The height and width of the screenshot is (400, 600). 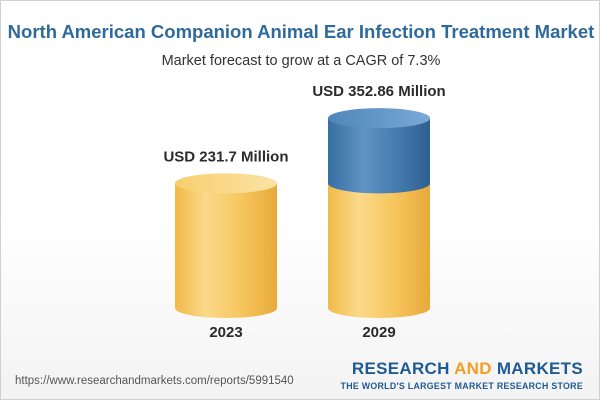 I want to click on brand-name: RESEARCH AND MARKETS, so click(x=467, y=368).